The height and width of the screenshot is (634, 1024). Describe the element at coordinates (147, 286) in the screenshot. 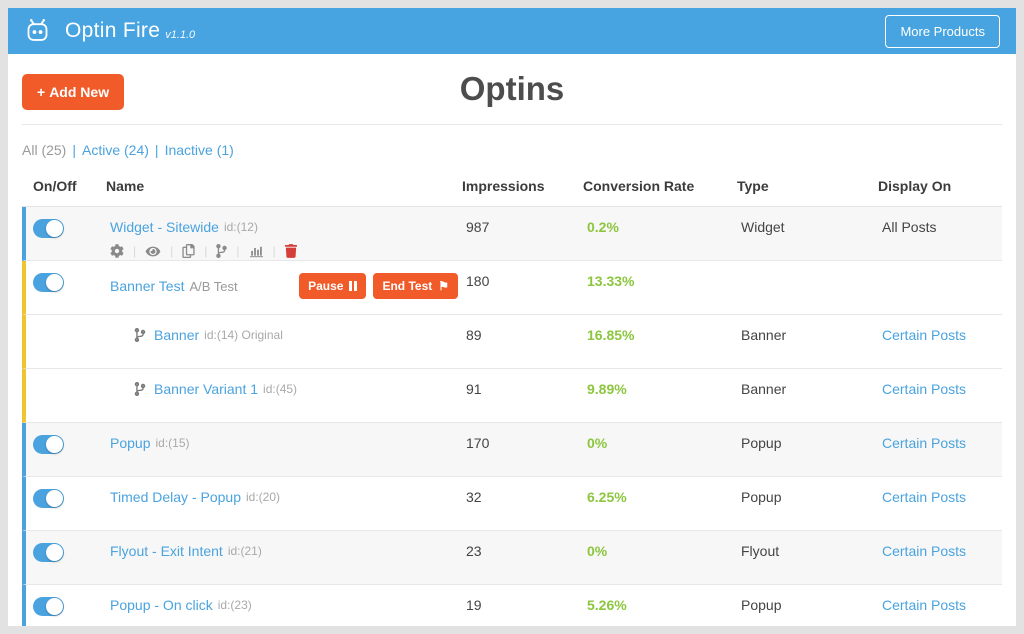

I see `optin-name-link: Banner Test` at that location.